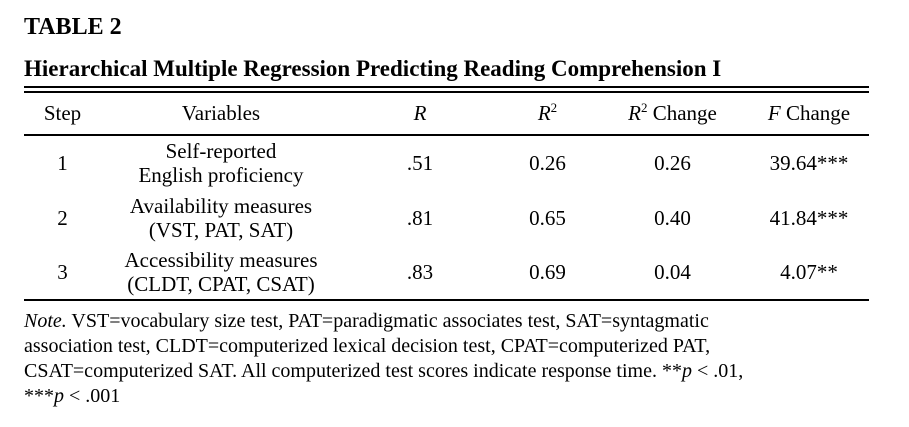  I want to click on step-cell: 3, so click(62, 272).